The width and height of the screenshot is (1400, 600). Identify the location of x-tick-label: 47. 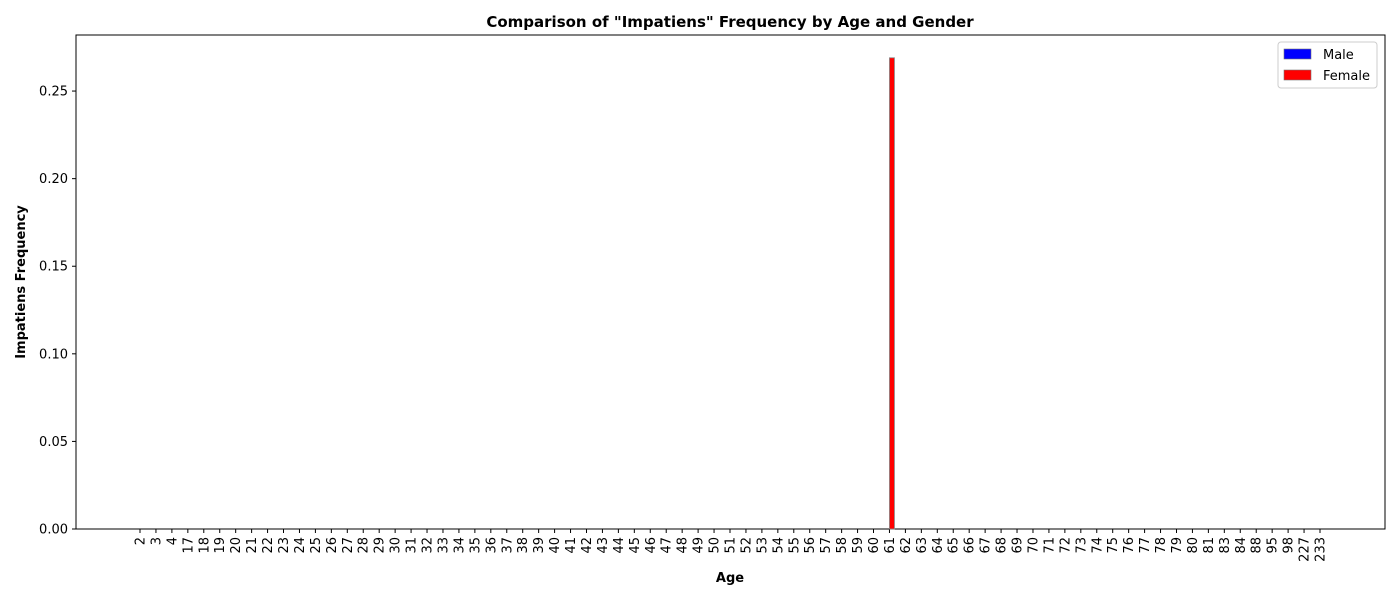
(667, 545).